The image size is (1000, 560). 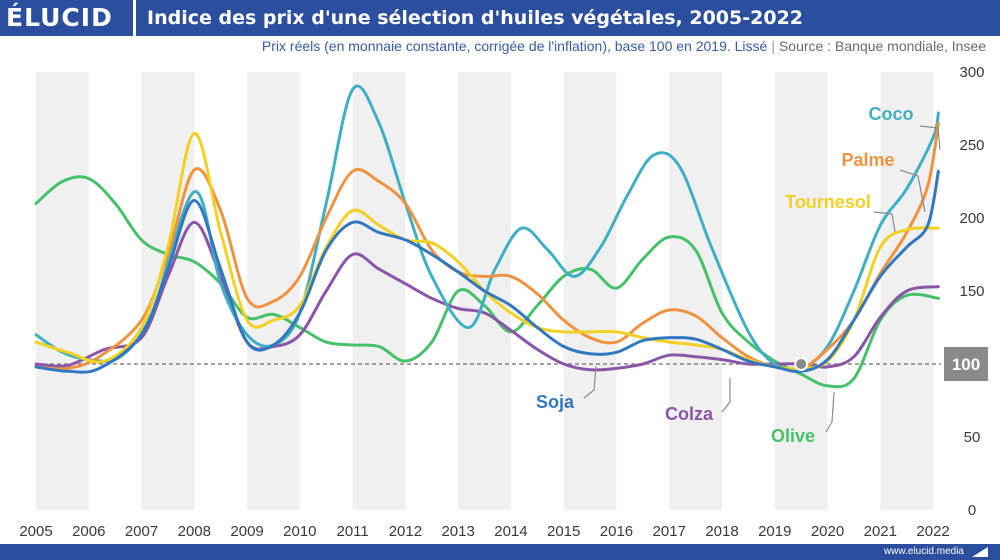 I want to click on x-tick-label: 2007, so click(x=141, y=531).